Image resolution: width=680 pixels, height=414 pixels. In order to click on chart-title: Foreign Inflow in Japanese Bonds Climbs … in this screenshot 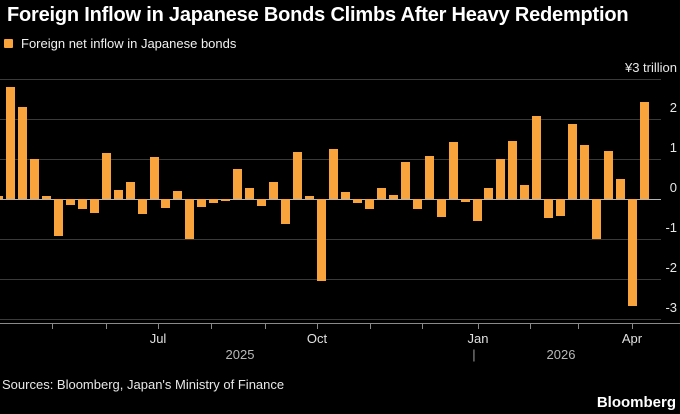, I will do `click(318, 15)`.